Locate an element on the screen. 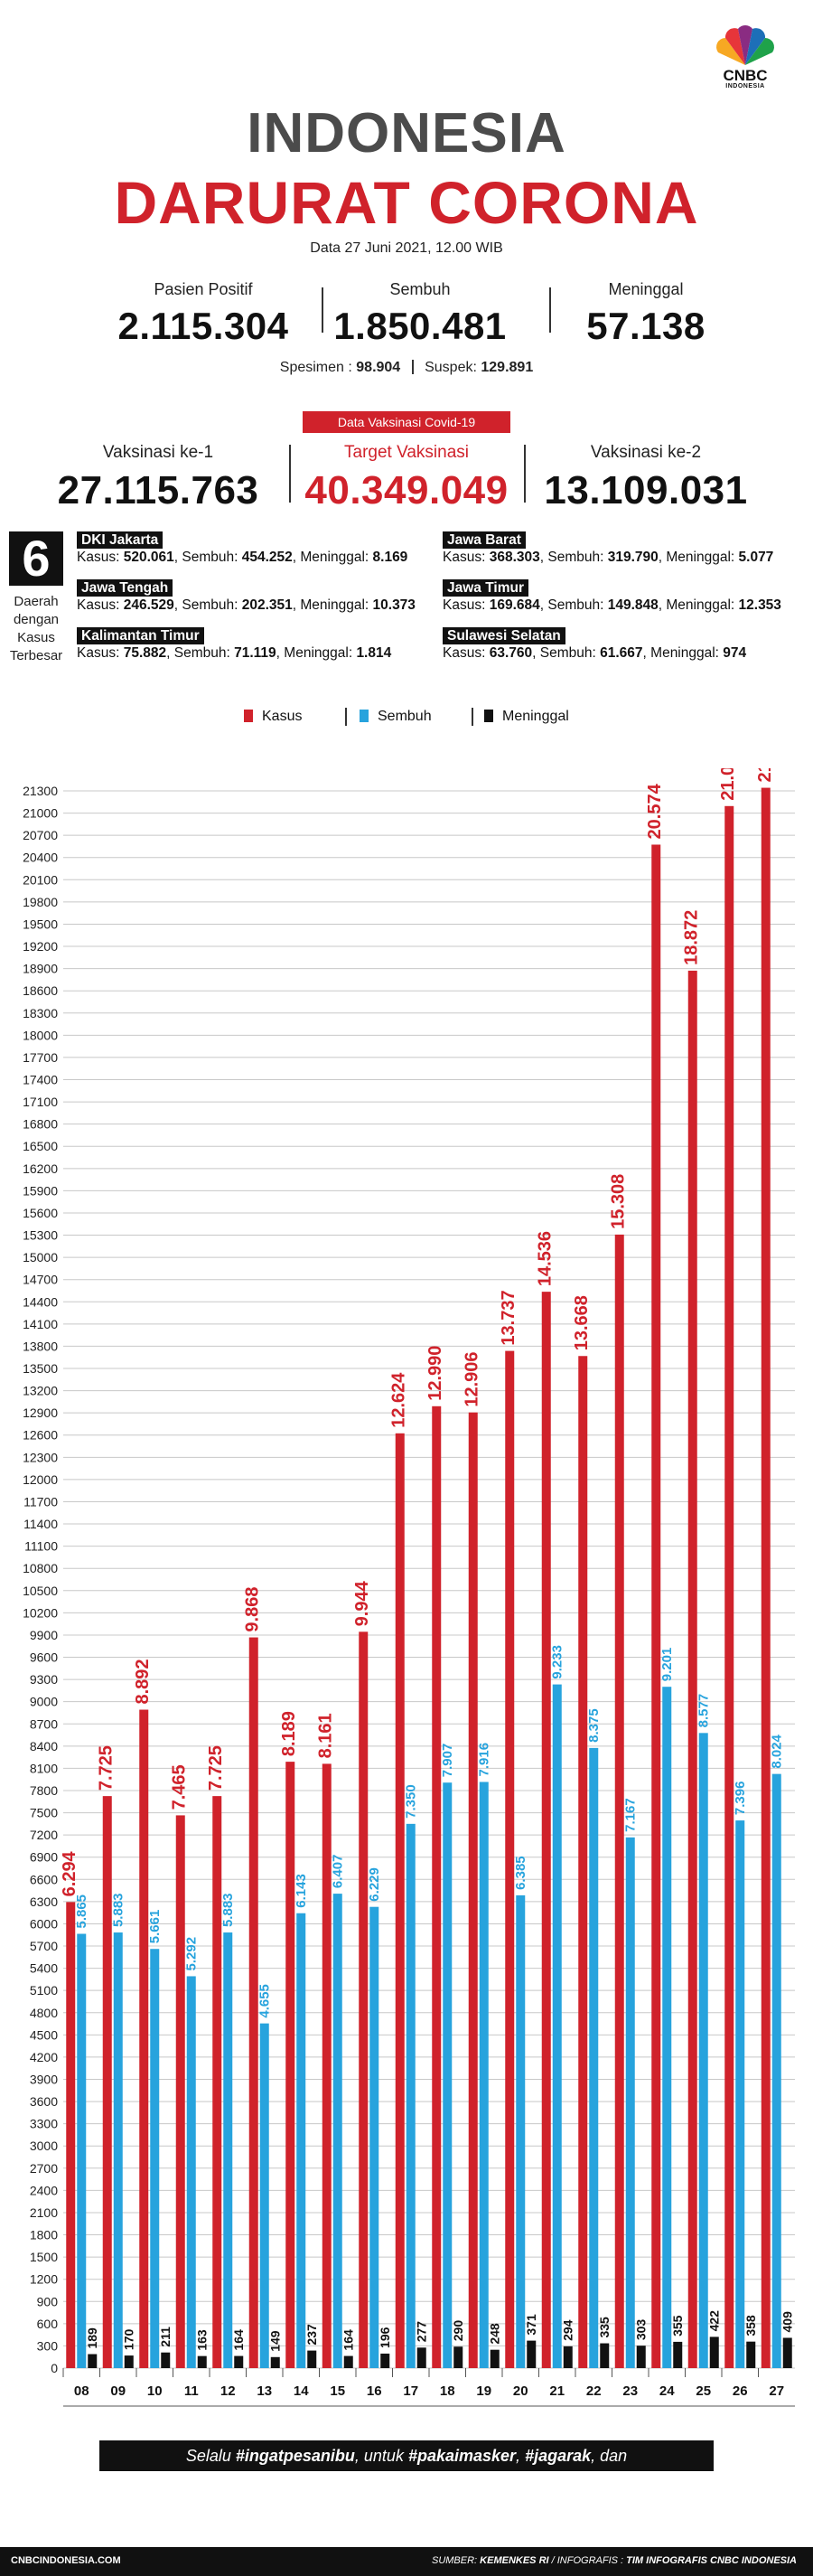  y-tick-label: 10500 is located at coordinates (40, 1591).